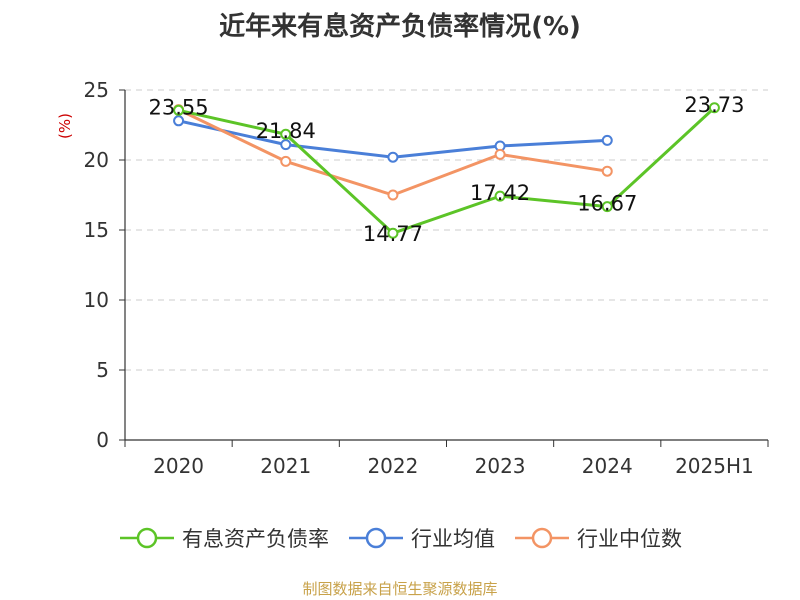 Image resolution: width=800 pixels, height=600 pixels. I want to click on y-tick-label: 0, so click(102, 440).